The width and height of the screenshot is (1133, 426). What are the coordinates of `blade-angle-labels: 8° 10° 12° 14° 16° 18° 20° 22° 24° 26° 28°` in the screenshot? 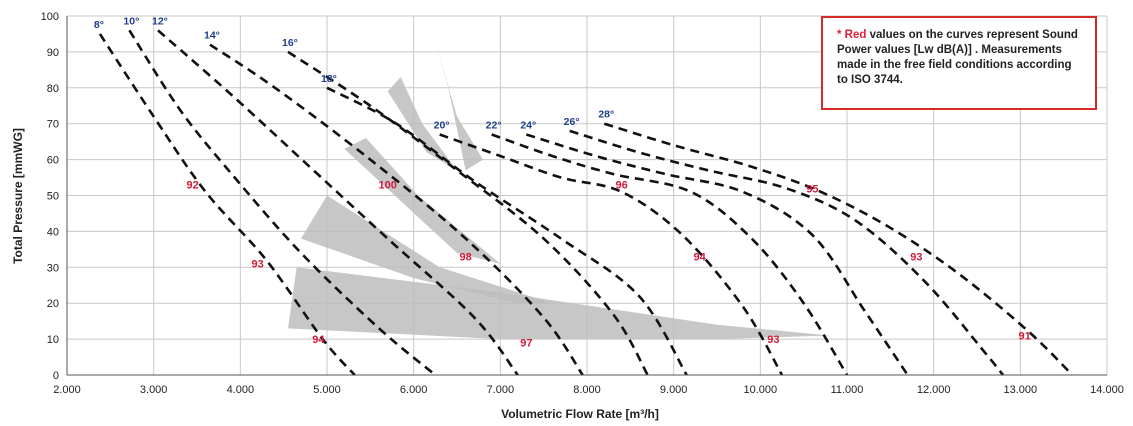 It's located at (354, 73).